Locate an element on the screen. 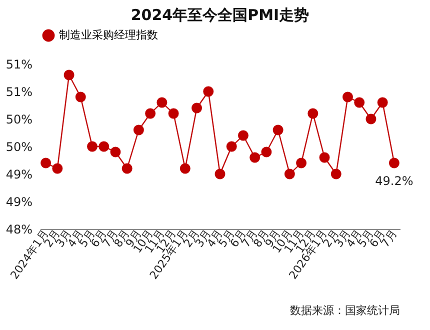 This screenshot has width=430, height=330. legend-label: 制造业采购经理指数 is located at coordinates (108, 35).